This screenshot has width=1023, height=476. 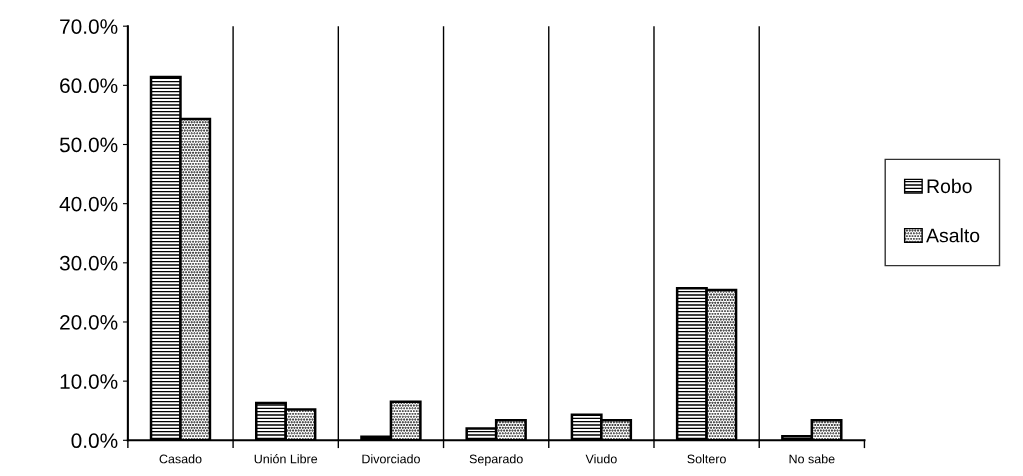 What do you see at coordinates (601, 459) in the screenshot?
I see `x-tick-label: Viudo` at bounding box center [601, 459].